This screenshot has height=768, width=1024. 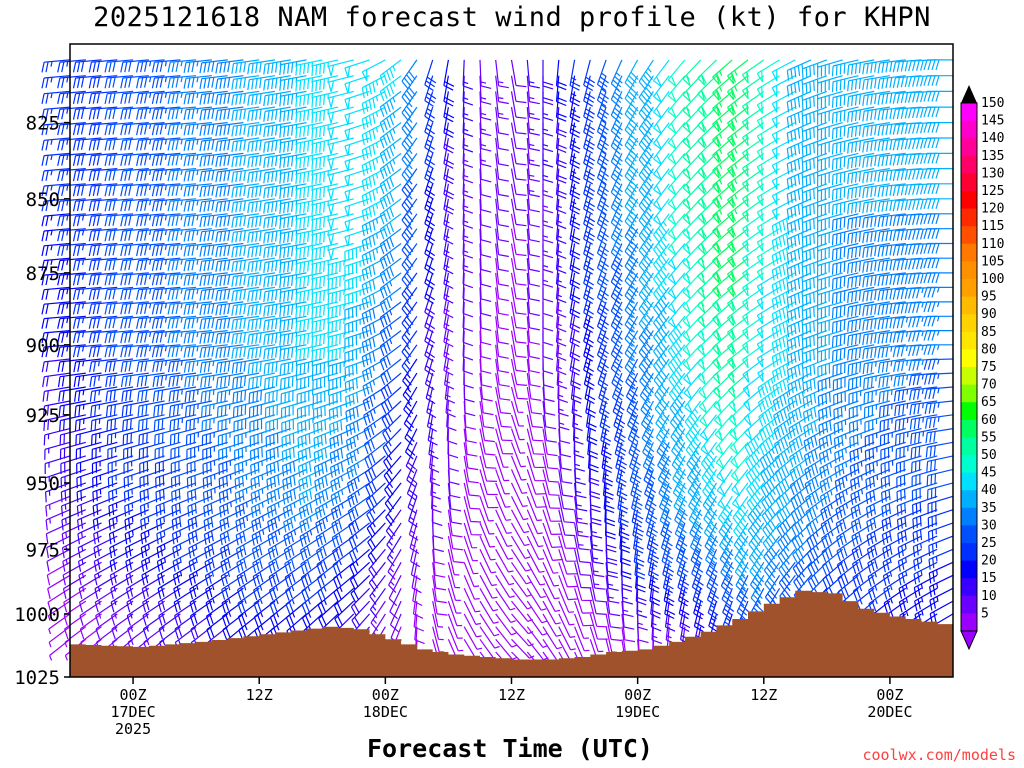 I want to click on x-tick-label: 12Z, so click(x=763, y=695).